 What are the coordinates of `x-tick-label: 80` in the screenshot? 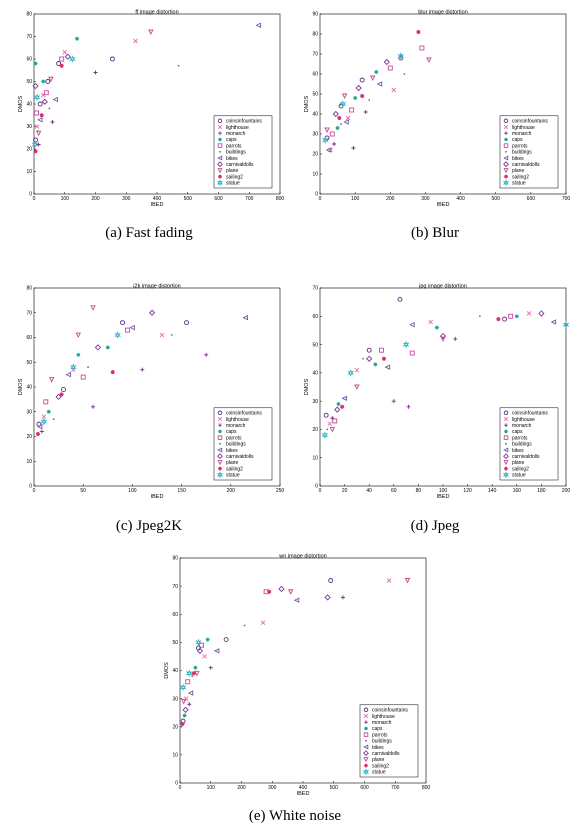 It's located at (419, 491).